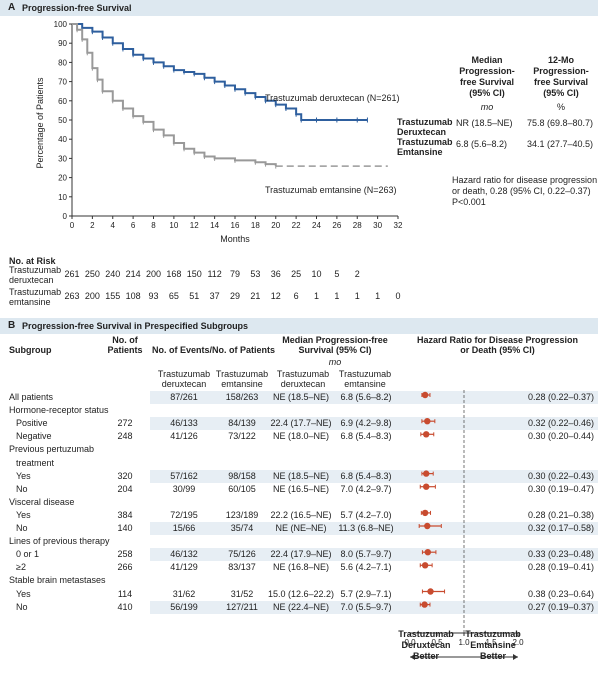  Describe the element at coordinates (335, 350) in the screenshot. I see `h-med2: Survival (95% CI)` at that location.